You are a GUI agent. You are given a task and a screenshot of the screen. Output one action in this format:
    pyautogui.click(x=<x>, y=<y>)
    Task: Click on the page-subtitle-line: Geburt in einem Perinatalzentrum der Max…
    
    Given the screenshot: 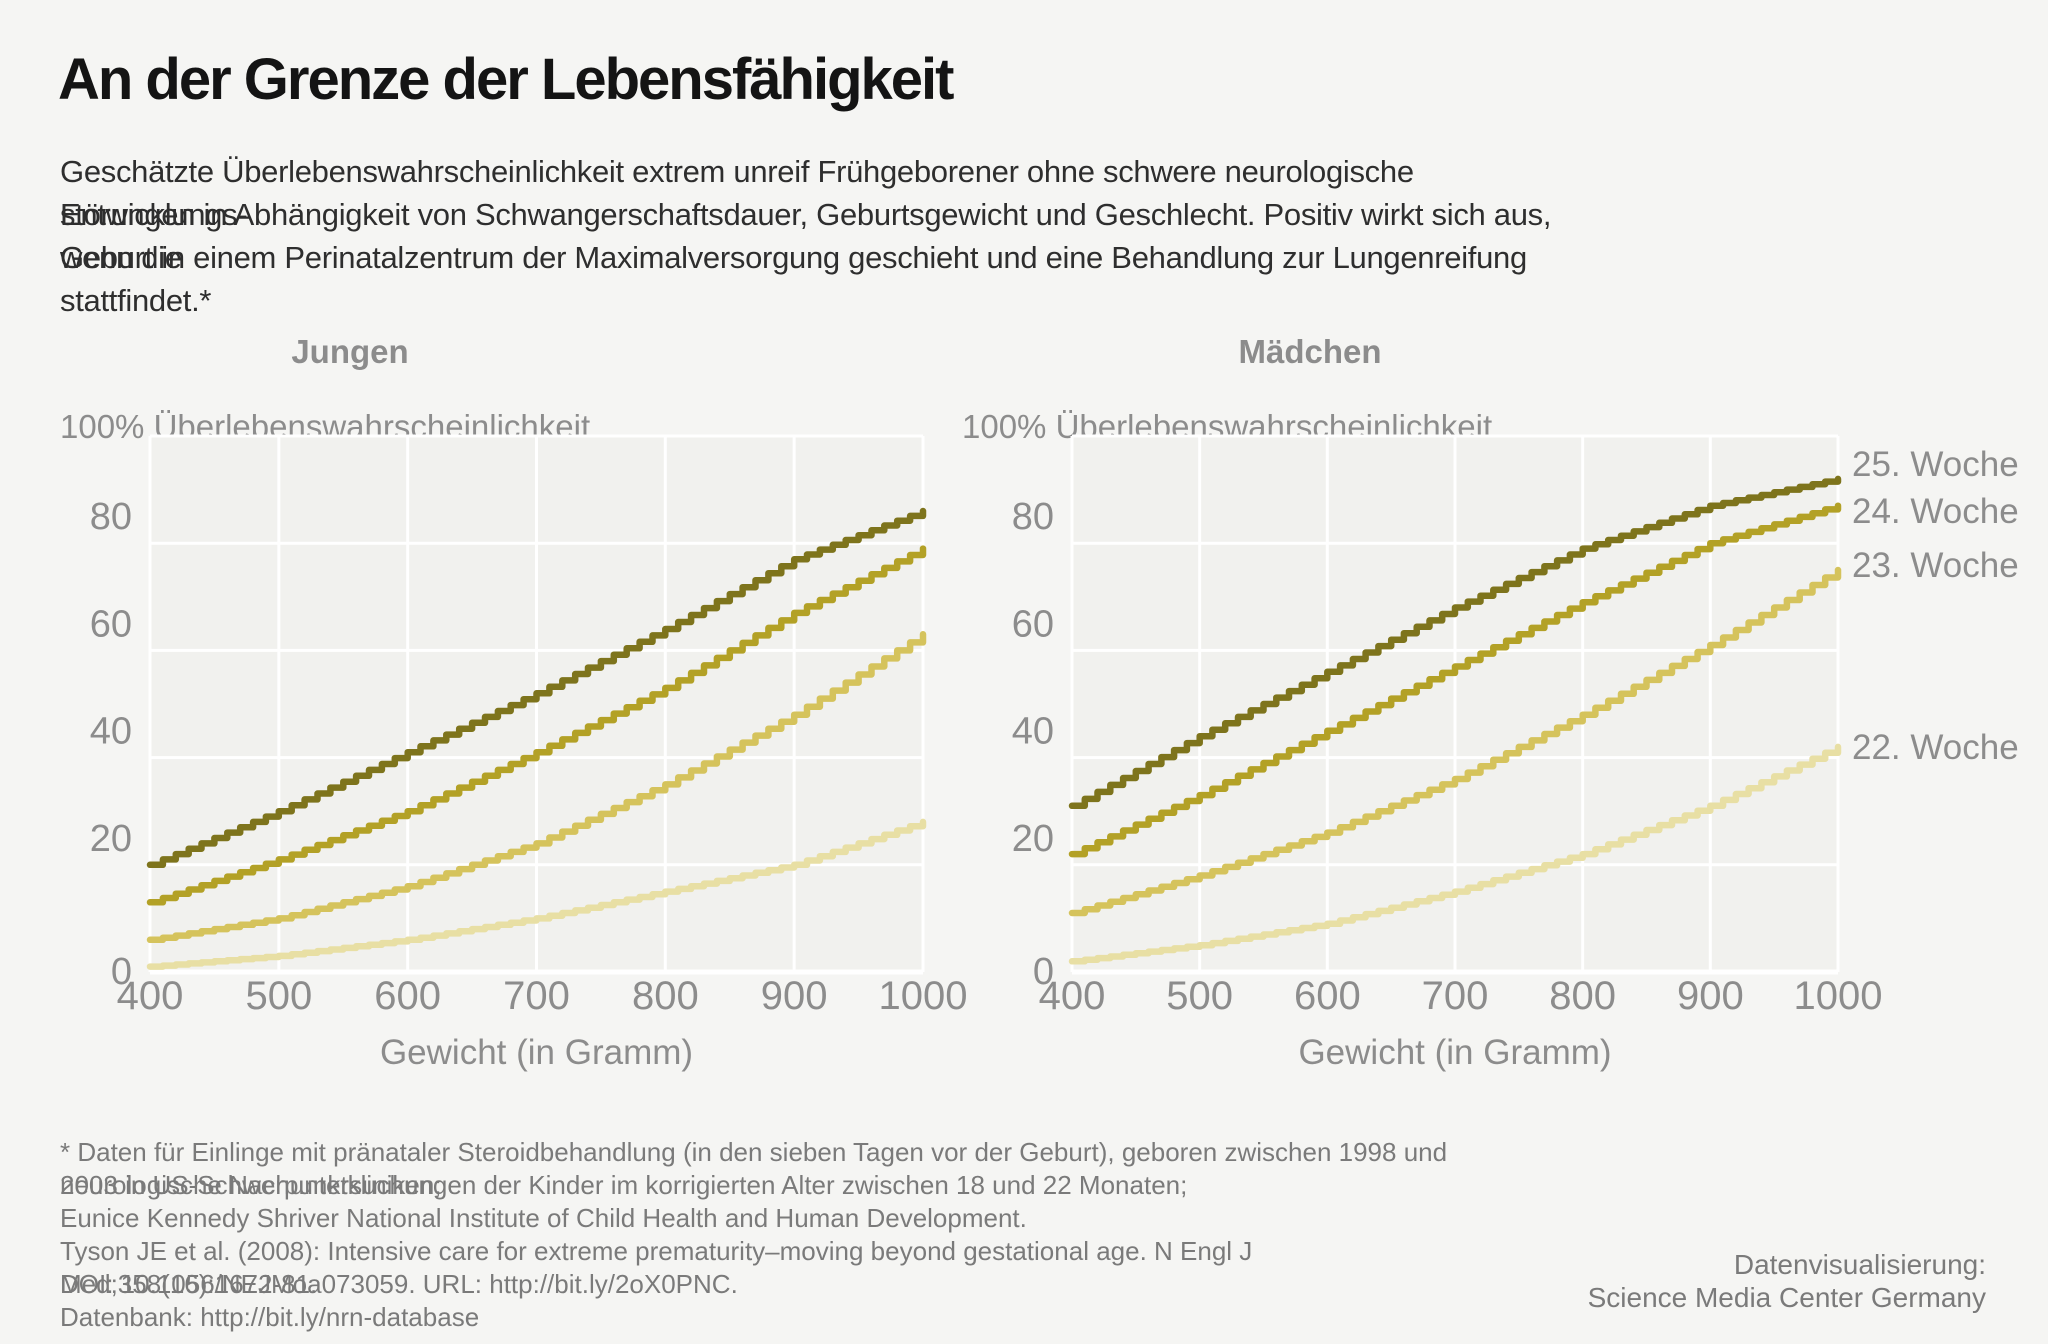 What is the action you would take?
    pyautogui.click(x=793, y=279)
    